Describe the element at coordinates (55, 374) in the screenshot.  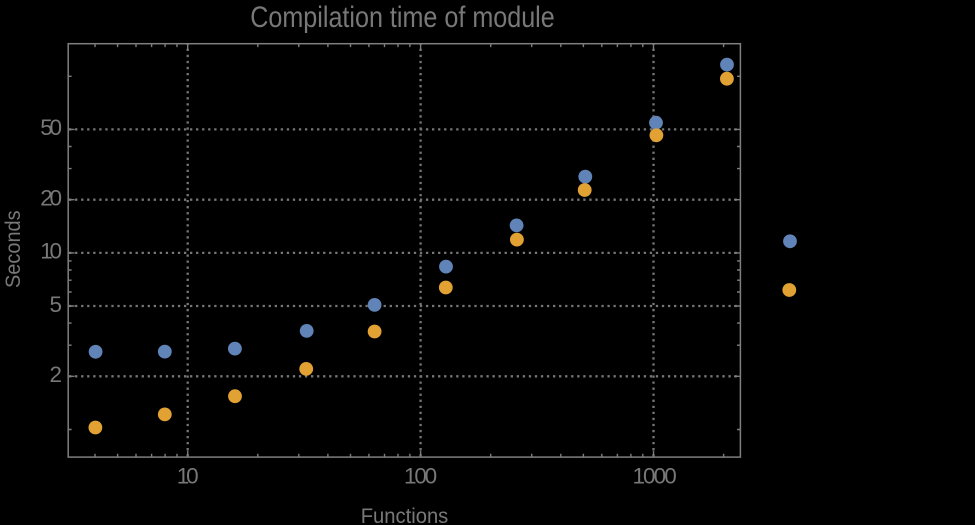
I see `svg-text: 2` at that location.